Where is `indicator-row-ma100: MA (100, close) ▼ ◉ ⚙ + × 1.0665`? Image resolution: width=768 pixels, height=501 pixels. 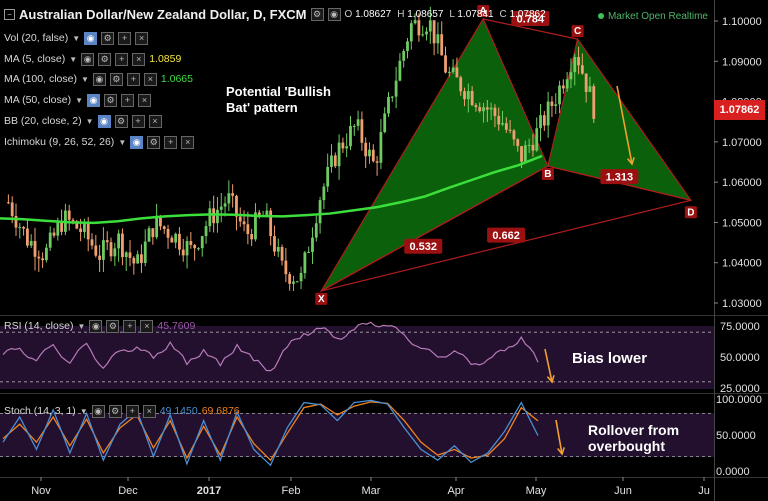 indicator-row-ma100: MA (100, close) ▼ ◉ ⚙ + × 1.0665 is located at coordinates (98, 79).